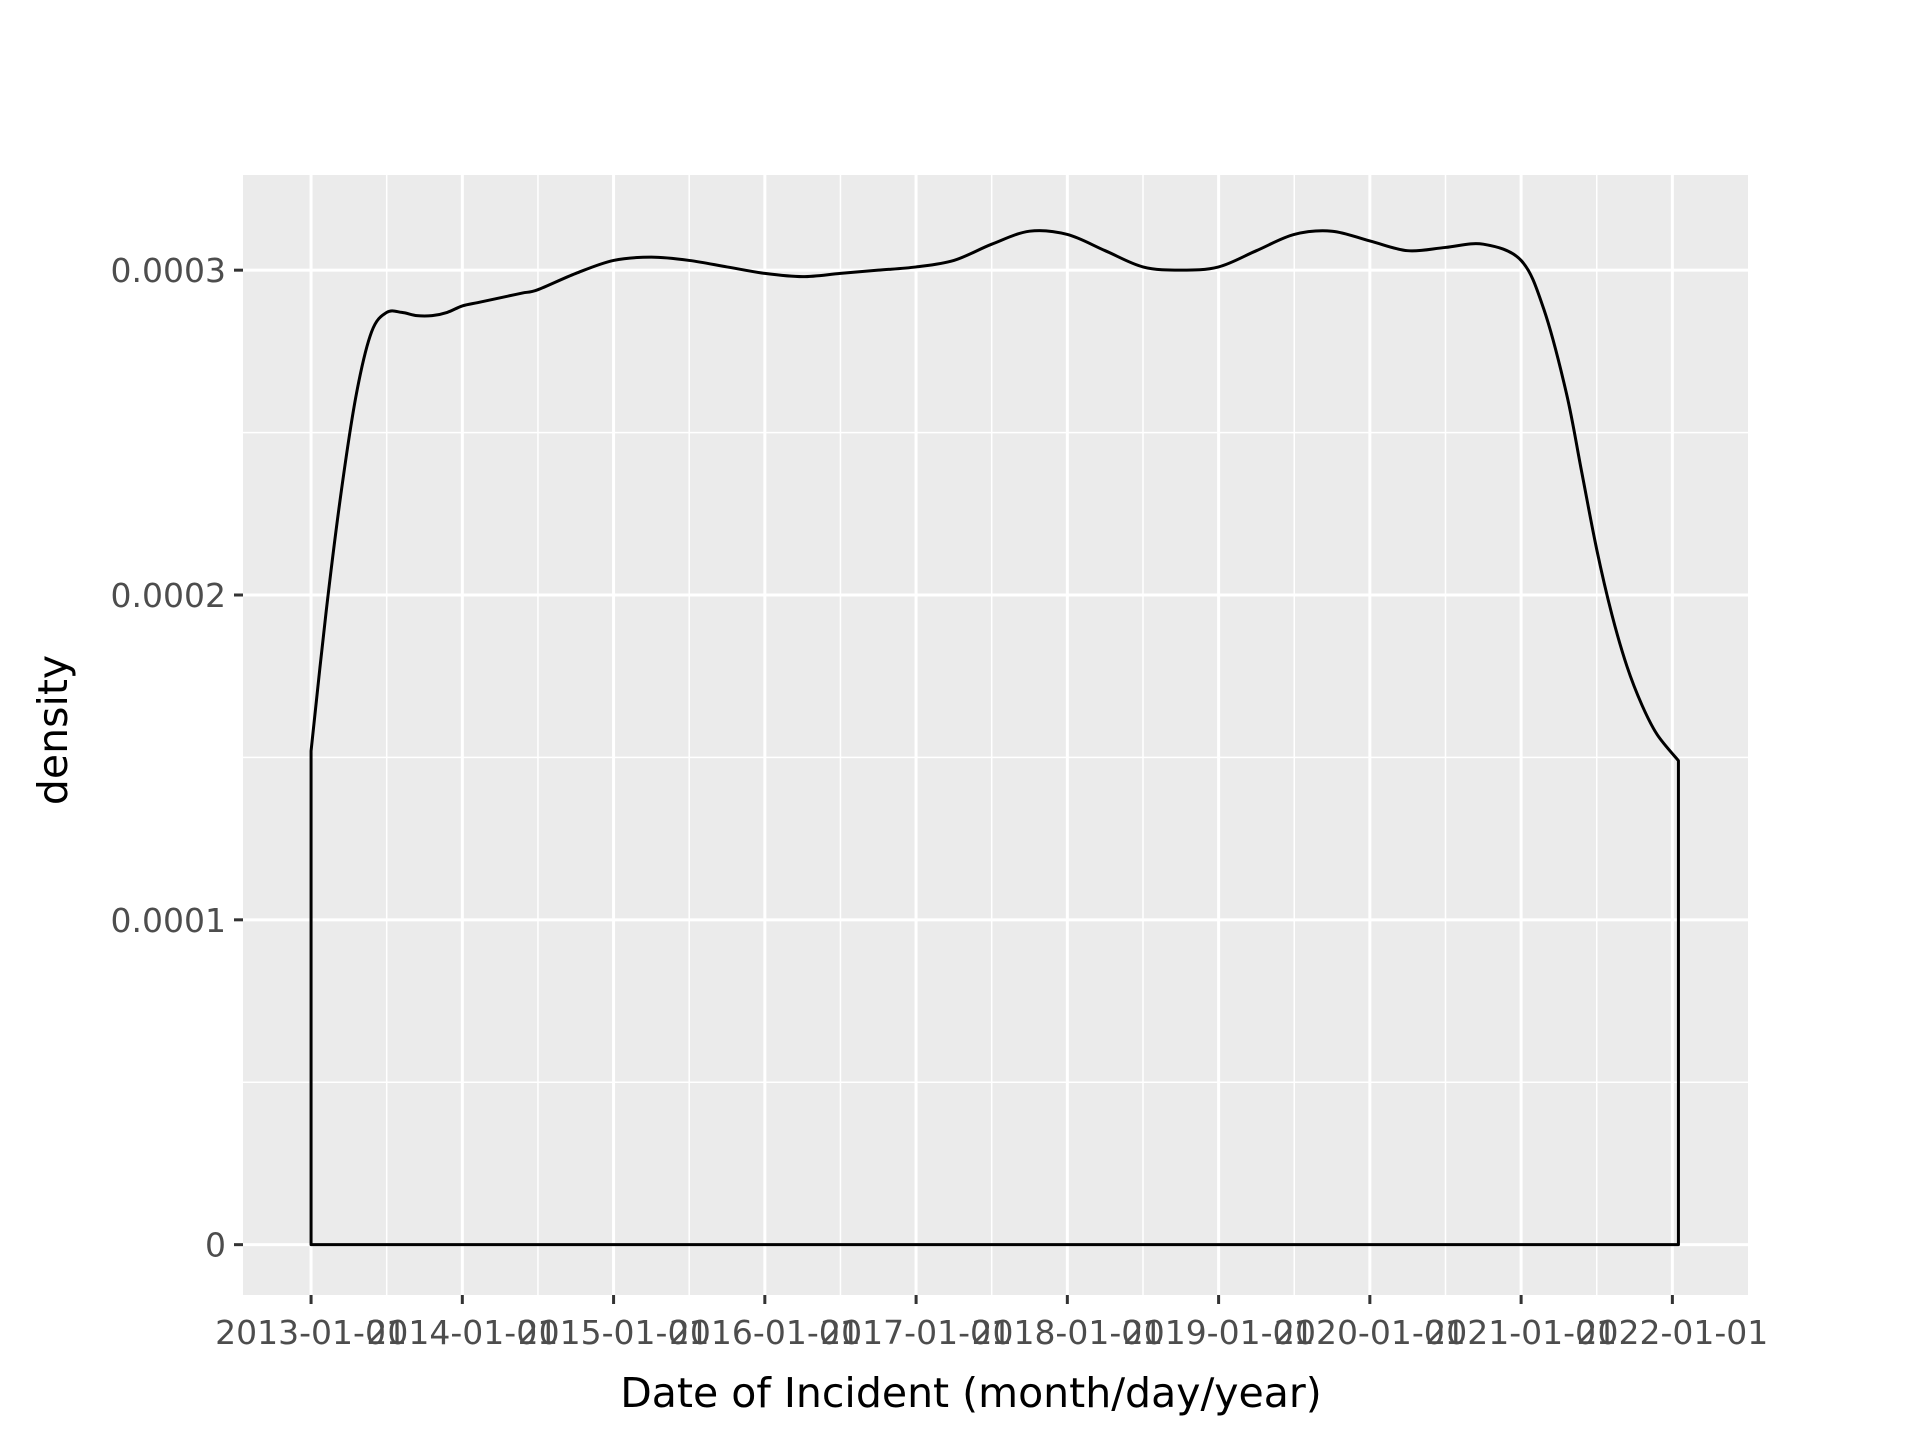 The height and width of the screenshot is (1440, 1920). I want to click on y-axis-title: density, so click(53, 730).